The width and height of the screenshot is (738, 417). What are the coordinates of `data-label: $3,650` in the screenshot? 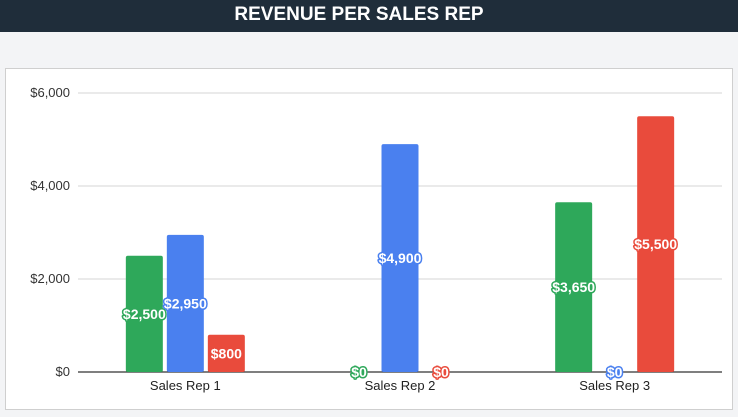 It's located at (573, 287).